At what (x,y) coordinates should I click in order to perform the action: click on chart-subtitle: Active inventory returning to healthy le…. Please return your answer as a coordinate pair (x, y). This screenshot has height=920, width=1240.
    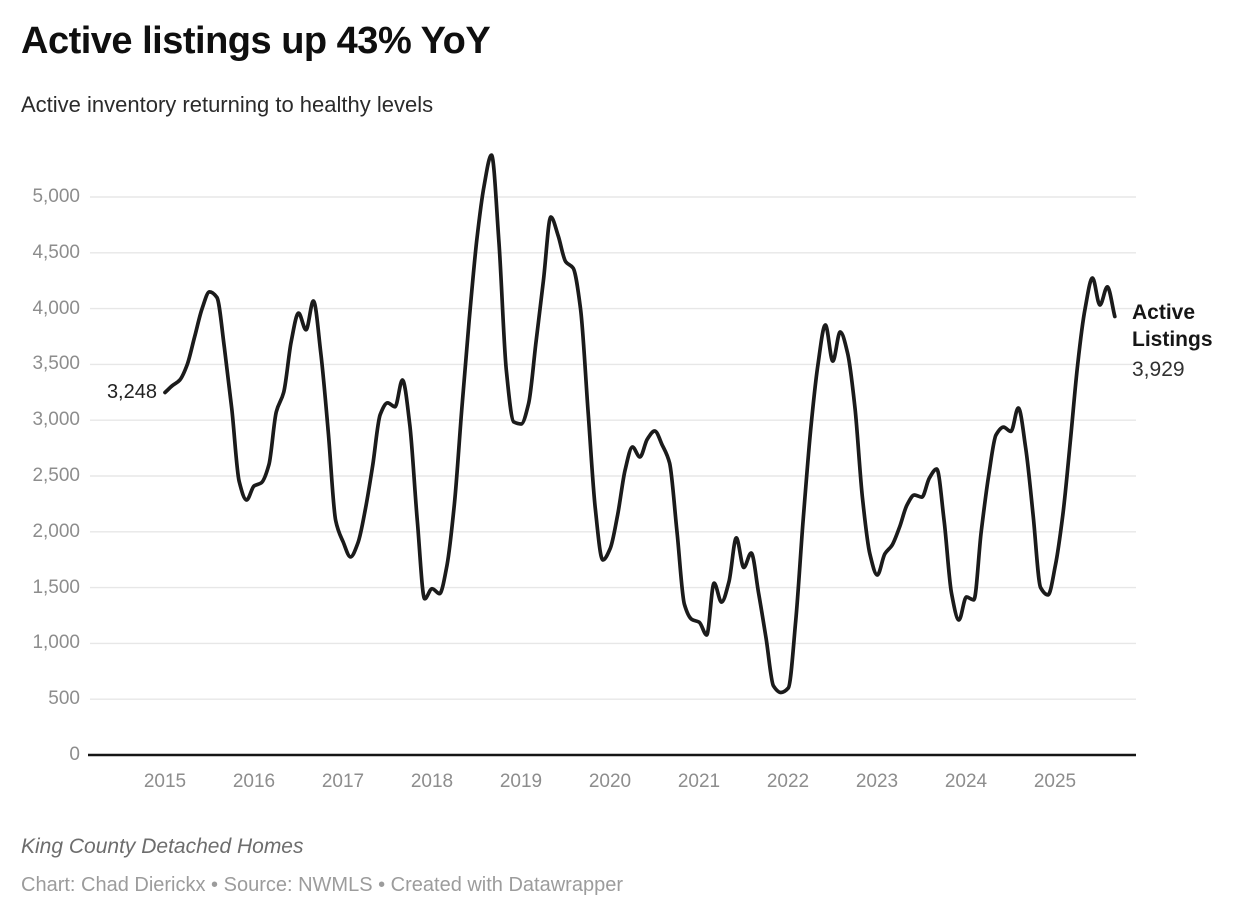
    Looking at the image, I should click on (227, 104).